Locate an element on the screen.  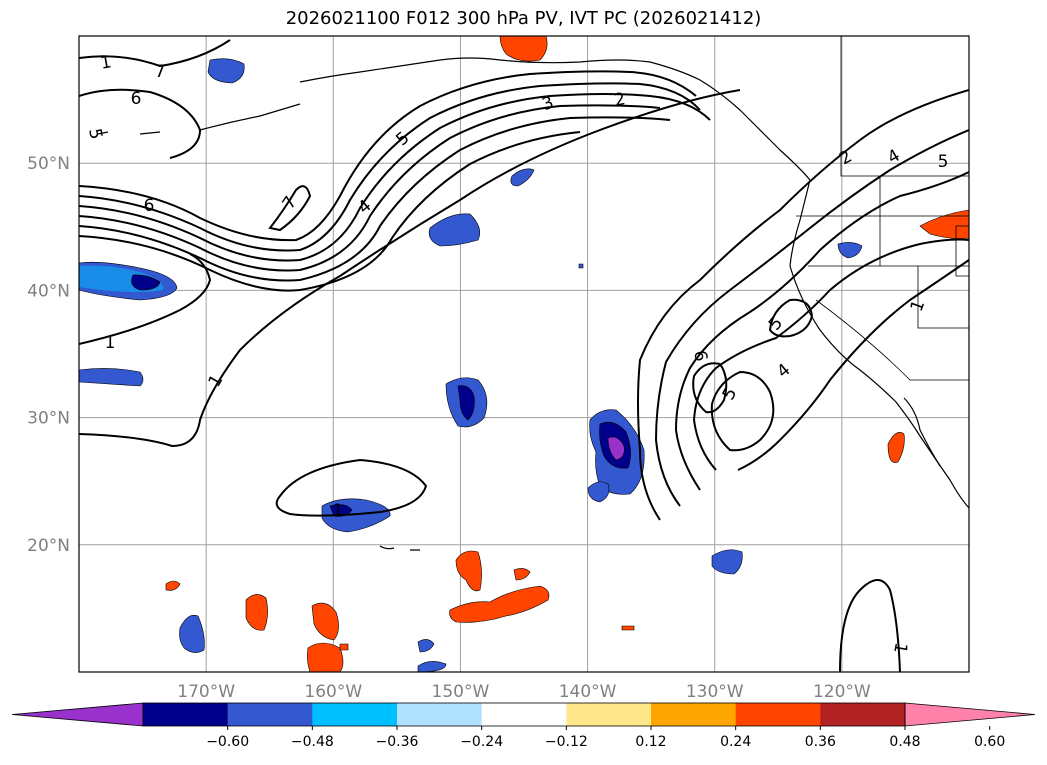
colorbar-tick-label: −0.60 is located at coordinates (227, 742).